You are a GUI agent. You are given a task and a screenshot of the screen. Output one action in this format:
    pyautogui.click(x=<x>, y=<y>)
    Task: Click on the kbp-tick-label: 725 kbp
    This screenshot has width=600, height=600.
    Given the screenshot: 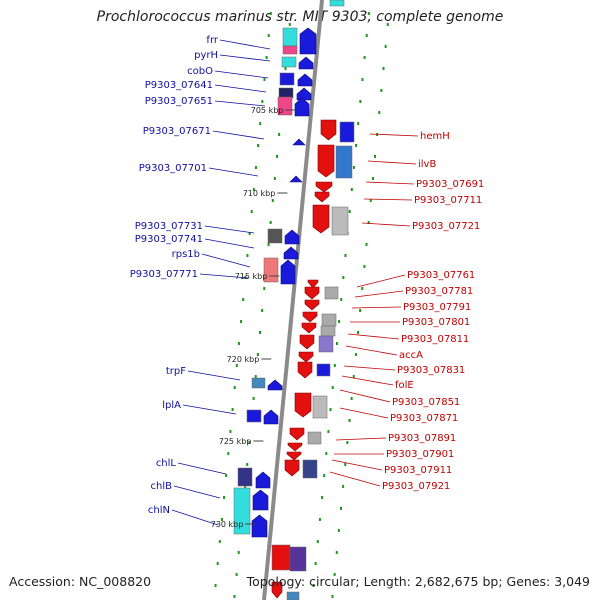 What is the action you would take?
    pyautogui.click(x=235, y=441)
    